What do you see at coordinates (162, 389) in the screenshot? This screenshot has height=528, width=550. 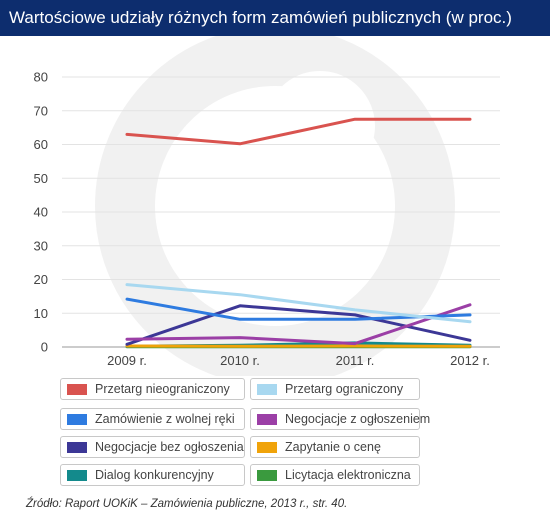 I see `legend-label: Przetarg nieograniczony` at bounding box center [162, 389].